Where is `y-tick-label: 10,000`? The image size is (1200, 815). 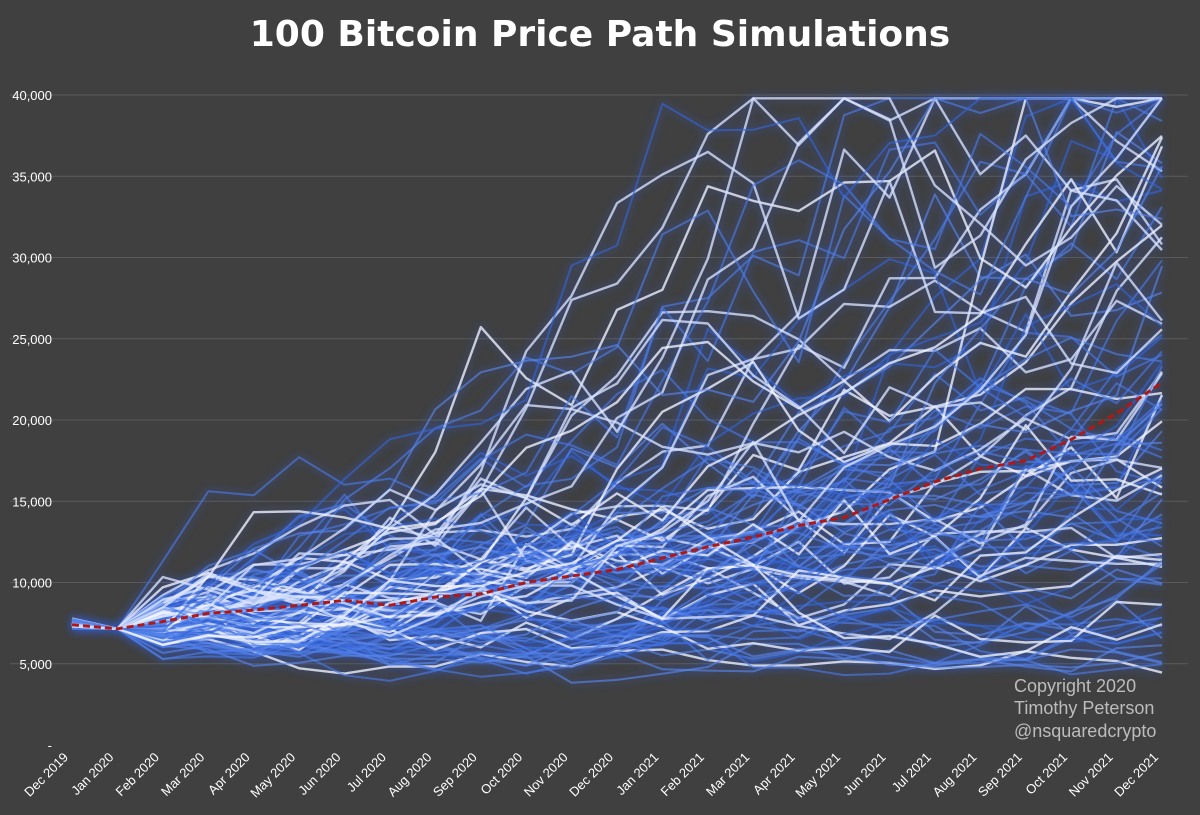
y-tick-label: 10,000 is located at coordinates (32, 583).